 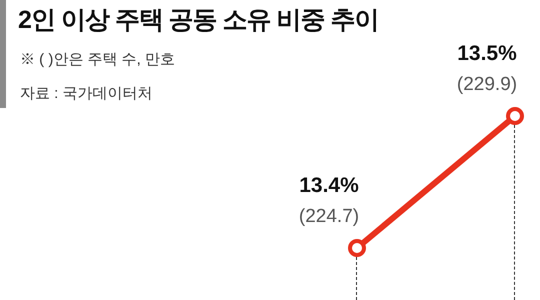 What do you see at coordinates (329, 200) in the screenshot?
I see `data-label: 13.4% (224.7)` at bounding box center [329, 200].